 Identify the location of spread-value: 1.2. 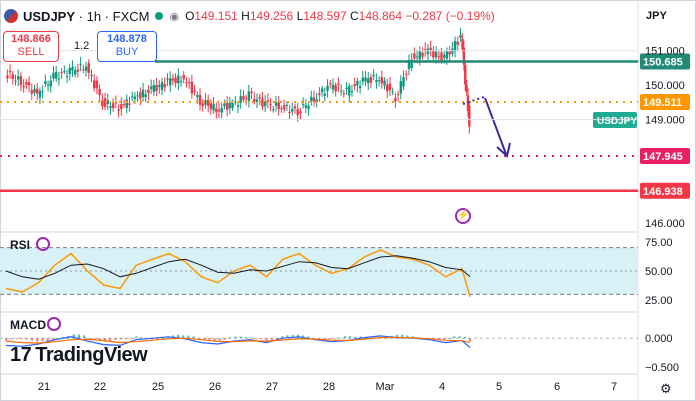
(82, 46).